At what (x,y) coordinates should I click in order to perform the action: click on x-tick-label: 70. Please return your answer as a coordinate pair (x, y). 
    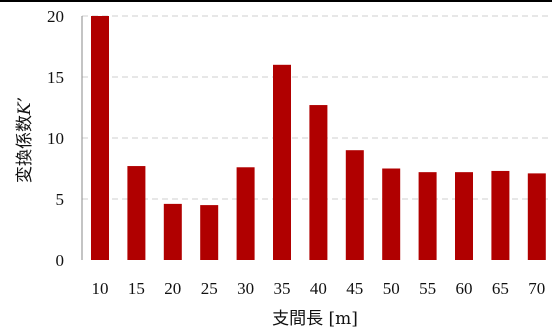
    Looking at the image, I should click on (536, 288).